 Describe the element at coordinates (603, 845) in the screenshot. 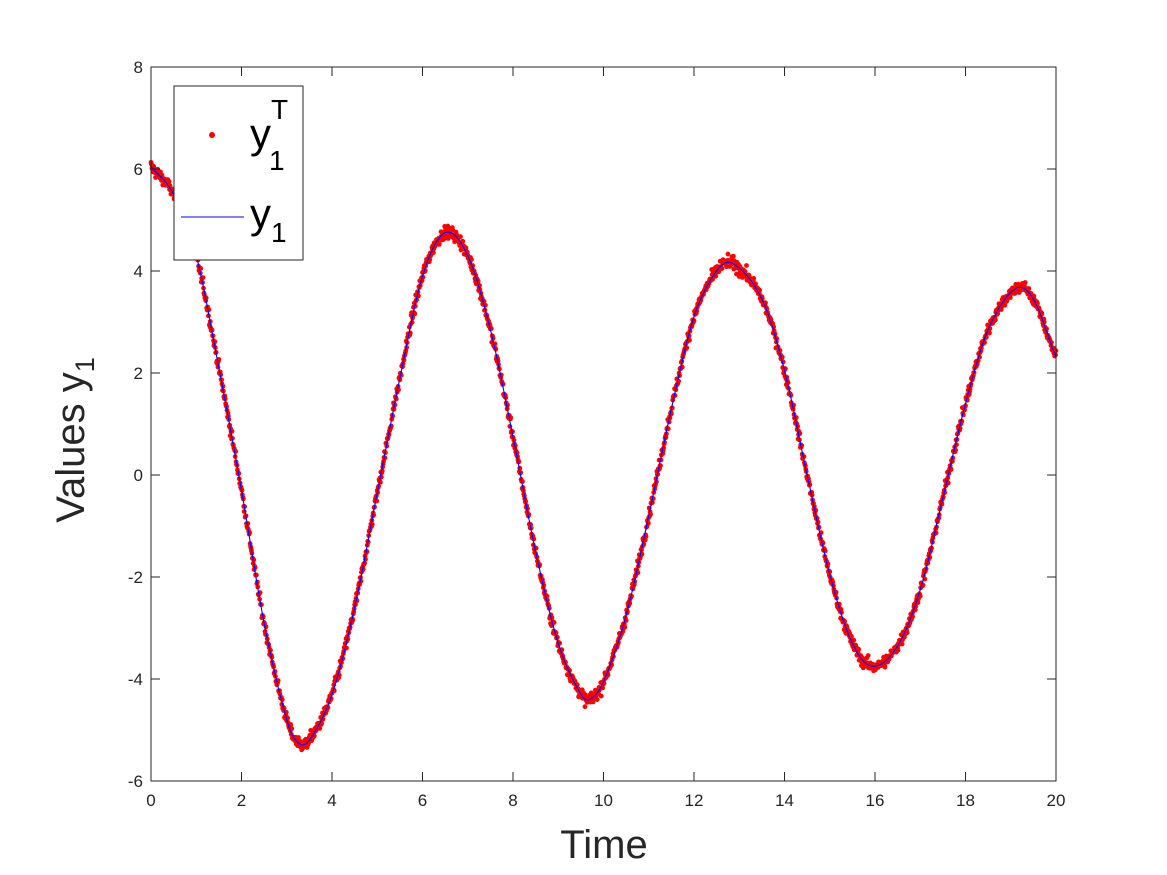

I see `x-axis-label: Time` at that location.